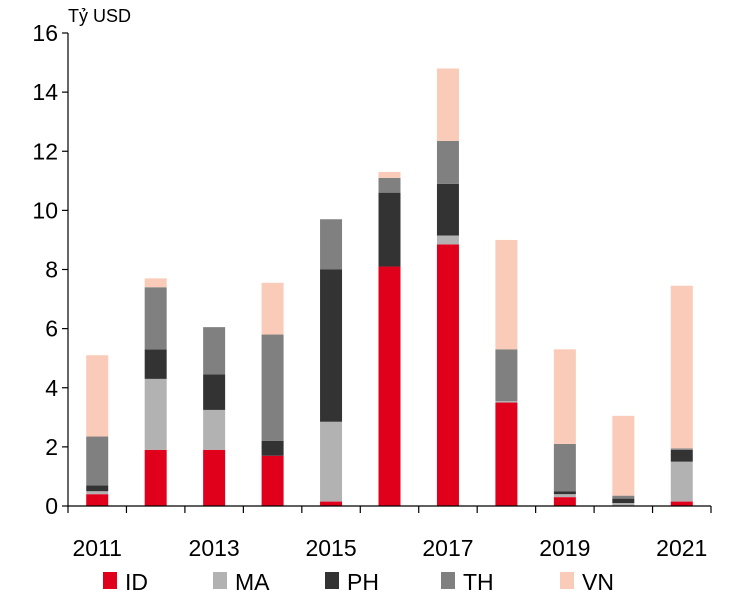 The height and width of the screenshot is (605, 730). What do you see at coordinates (51, 388) in the screenshot?
I see `y-tick-label: 4` at bounding box center [51, 388].